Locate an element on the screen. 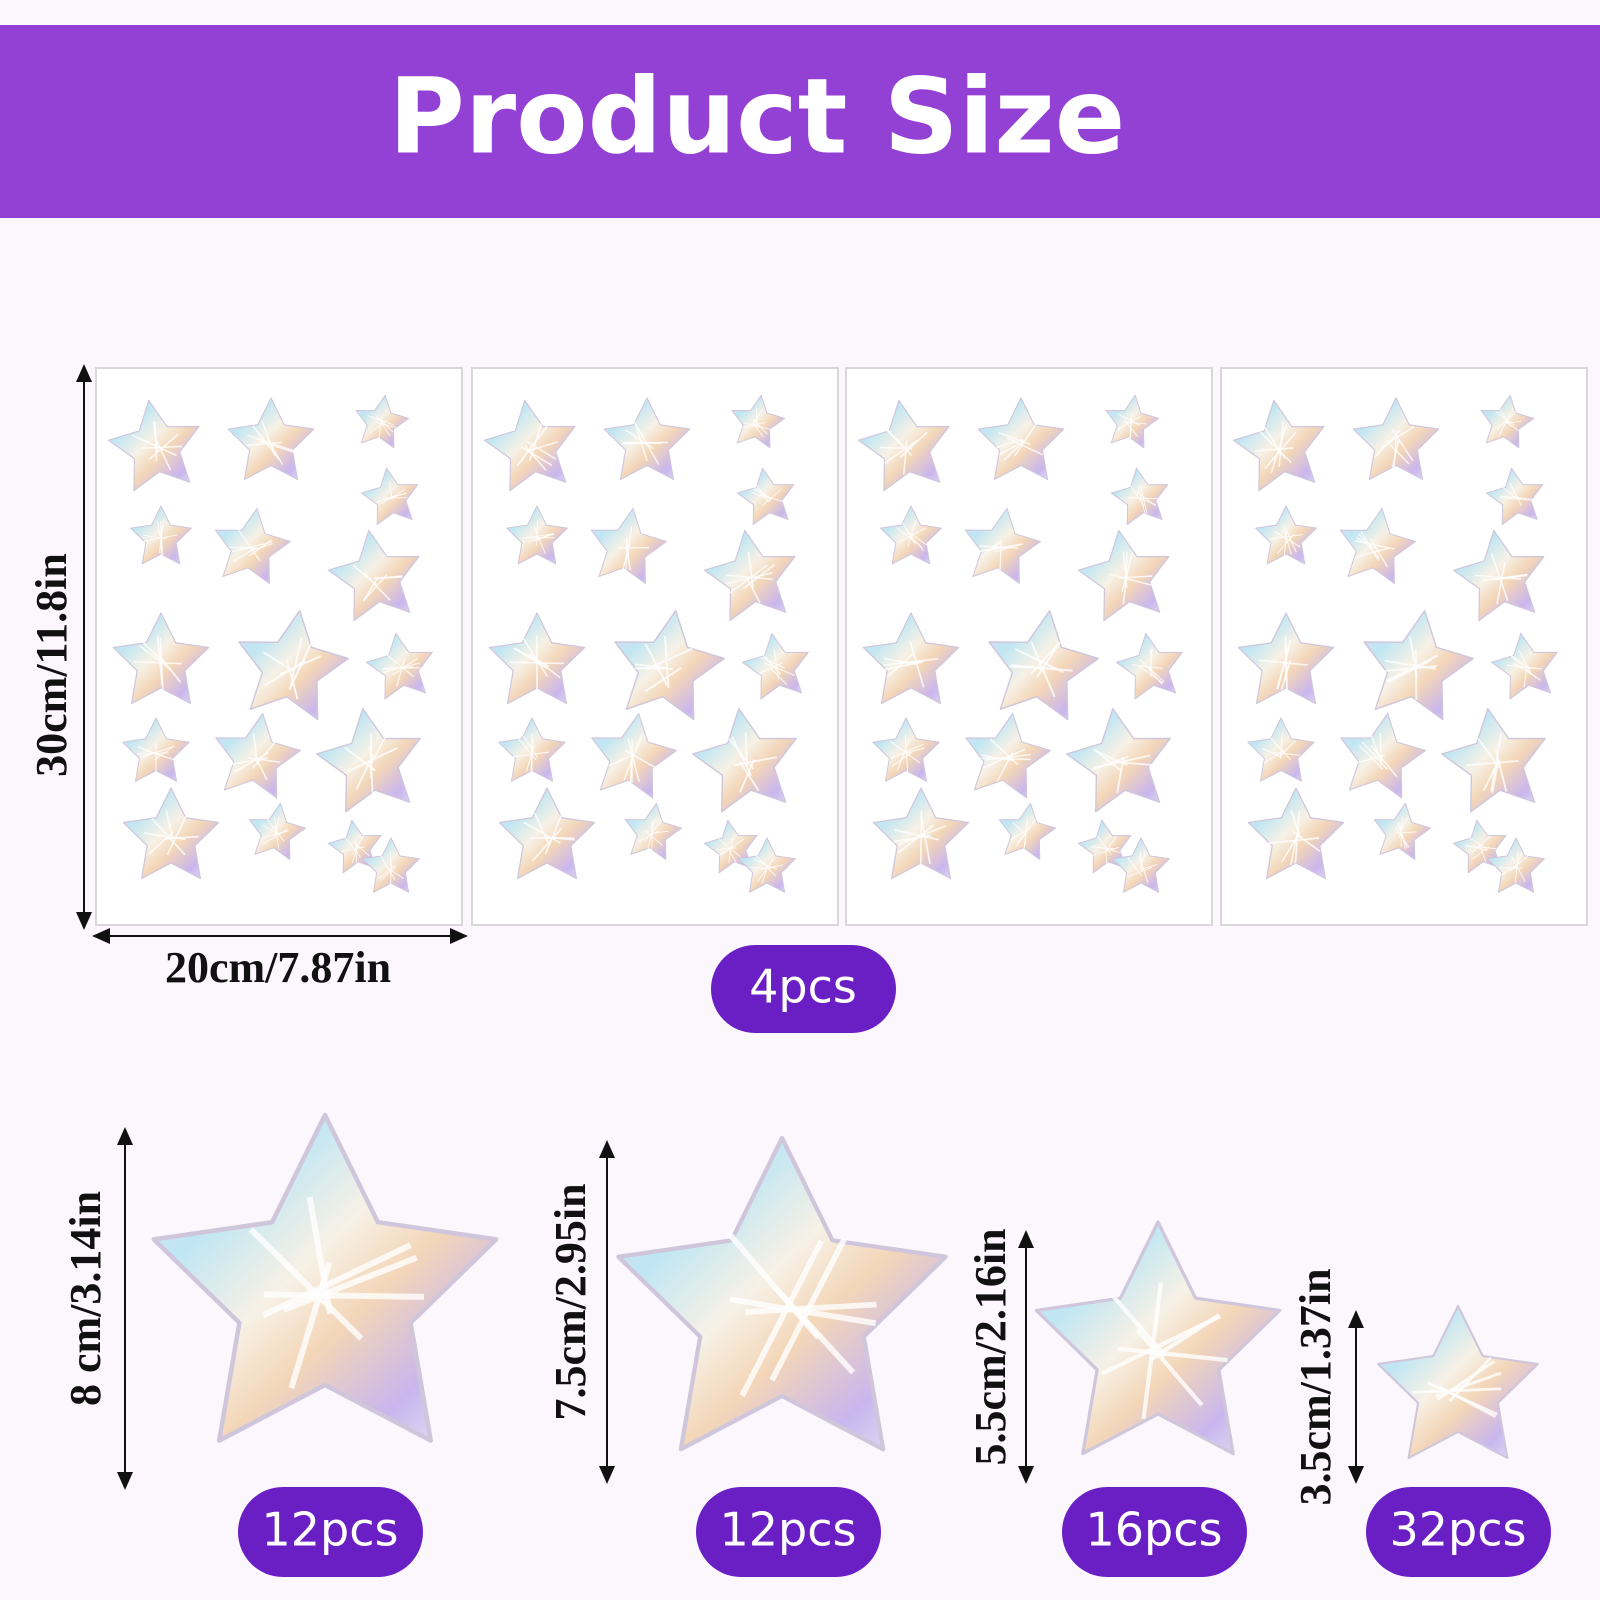 The width and height of the screenshot is (1600, 1600). star-quantity: 12pcs is located at coordinates (788, 1530).